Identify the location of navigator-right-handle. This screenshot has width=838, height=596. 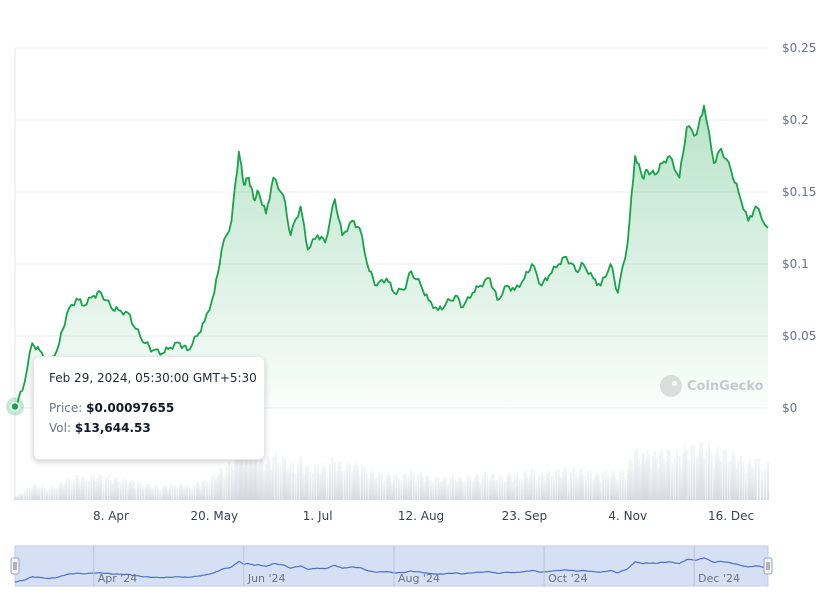
(768, 566).